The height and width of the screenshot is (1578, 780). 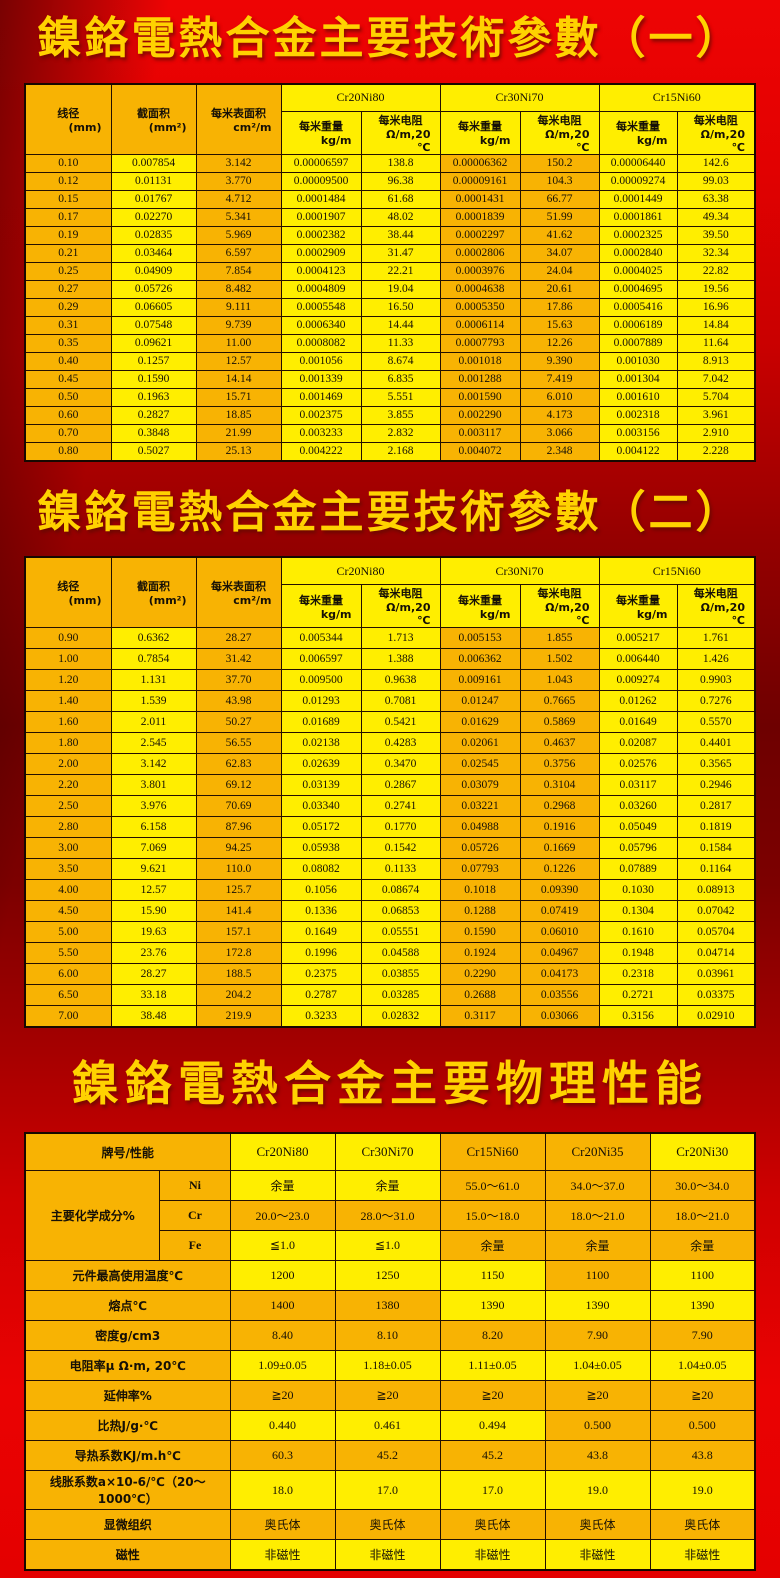 I want to click on value-cell: 7.90, so click(x=597, y=1336).